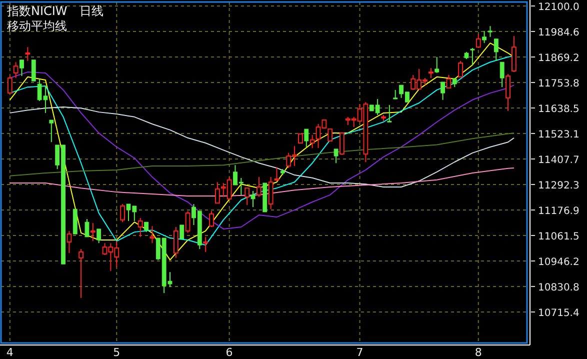  What do you see at coordinates (559, 32) in the screenshot?
I see `y-tick-label: 11984.6` at bounding box center [559, 32].